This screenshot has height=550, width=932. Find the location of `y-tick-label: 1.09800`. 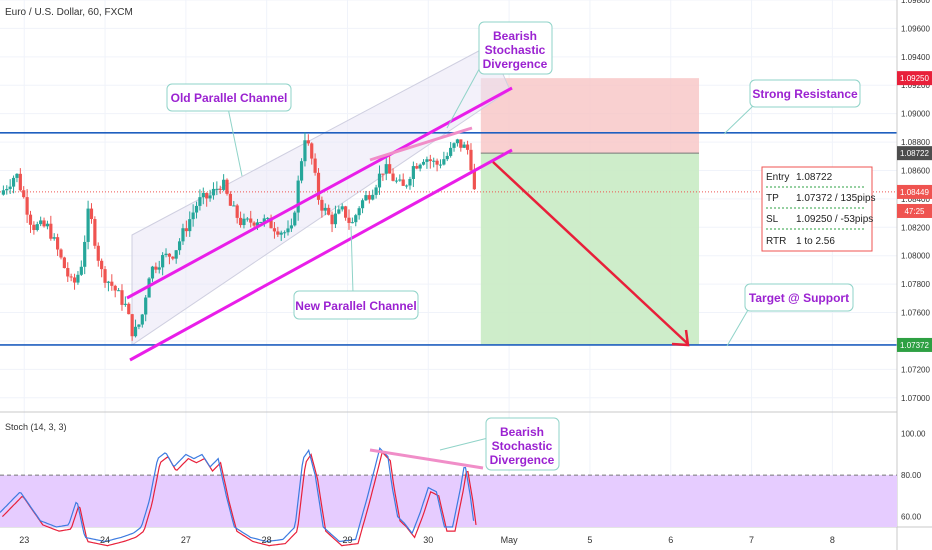

y-tick-label: 1.09800 is located at coordinates (915, 2).